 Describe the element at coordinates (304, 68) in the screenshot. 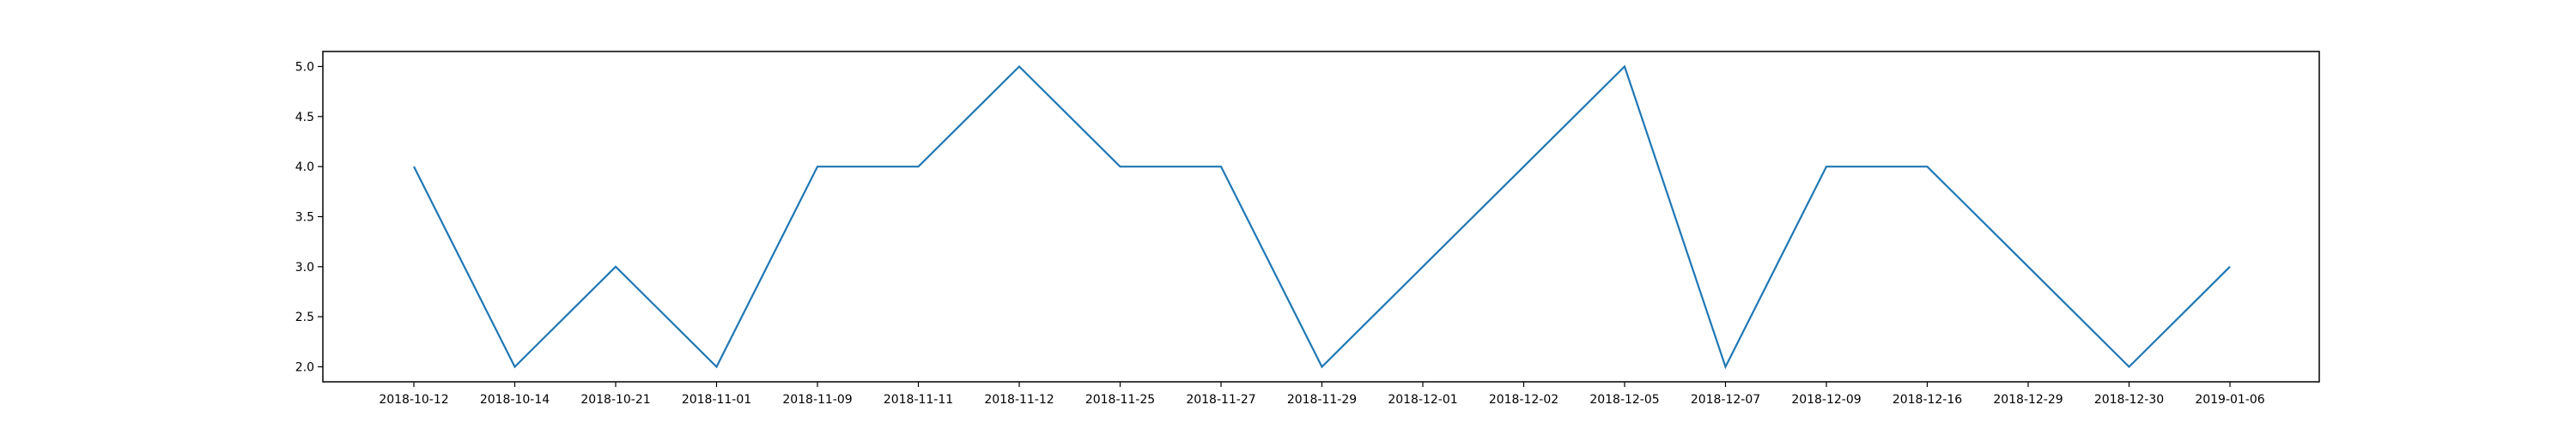

I see `y-tick-label: 5.0` at that location.